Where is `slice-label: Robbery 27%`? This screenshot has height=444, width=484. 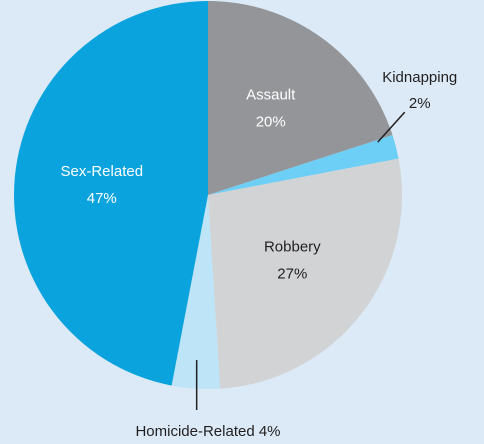 slice-label: Robbery 27% is located at coordinates (292, 260).